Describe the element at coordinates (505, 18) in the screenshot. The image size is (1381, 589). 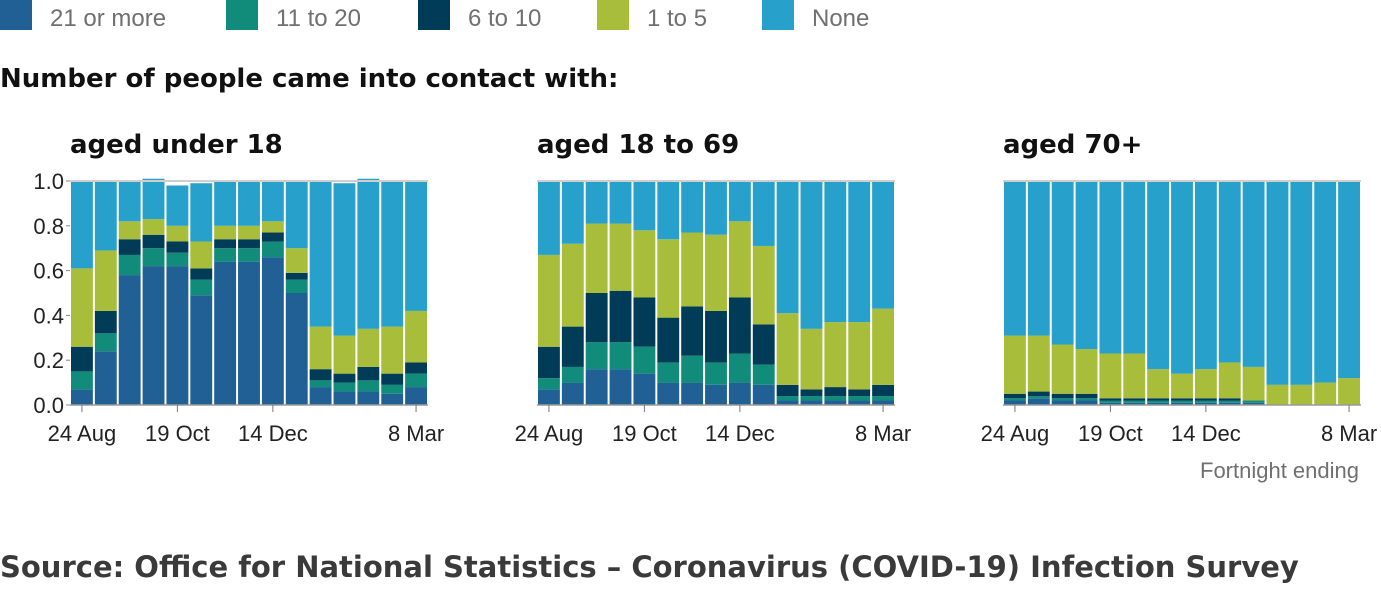
I see `legend-label: 6 to 10` at that location.